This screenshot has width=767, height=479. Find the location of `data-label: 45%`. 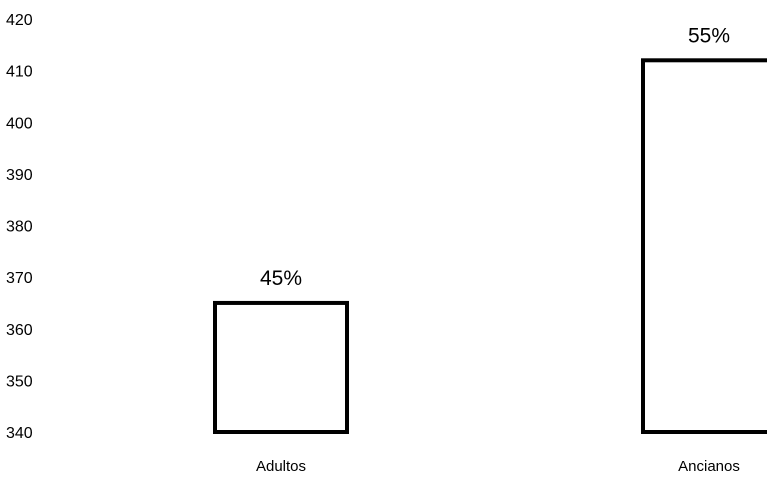

data-label: 45% is located at coordinates (281, 278).